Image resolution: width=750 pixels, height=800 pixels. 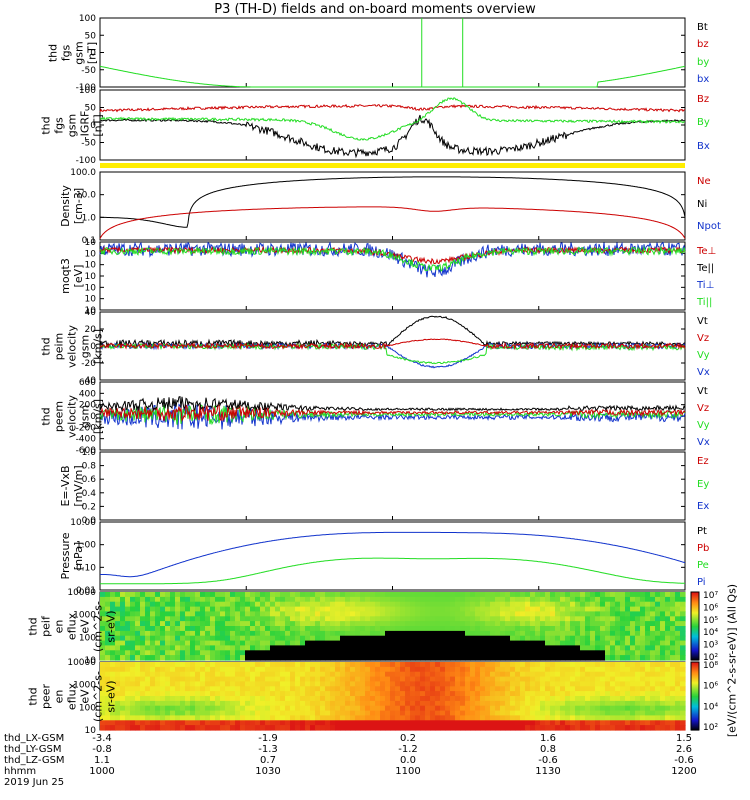 I want to click on axis-label-p7: E=-VxB [mV/m], so click(x=72, y=486).